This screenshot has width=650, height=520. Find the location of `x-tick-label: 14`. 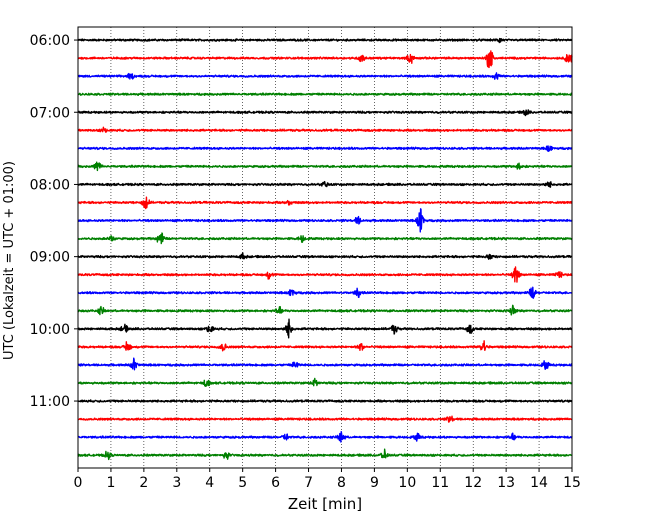

x-tick-label: 14 is located at coordinates (539, 483).